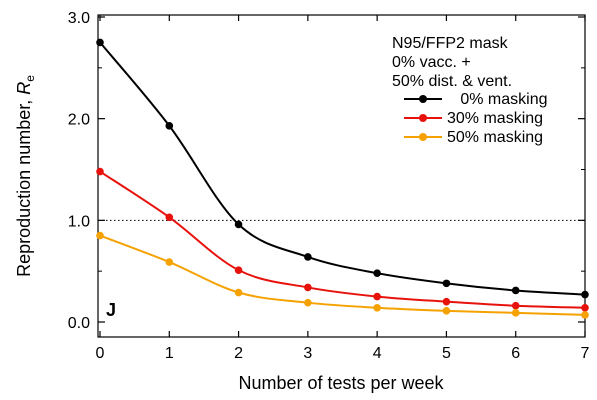  I want to click on legend-header-line: N95/FFP2 mask, so click(450, 43).